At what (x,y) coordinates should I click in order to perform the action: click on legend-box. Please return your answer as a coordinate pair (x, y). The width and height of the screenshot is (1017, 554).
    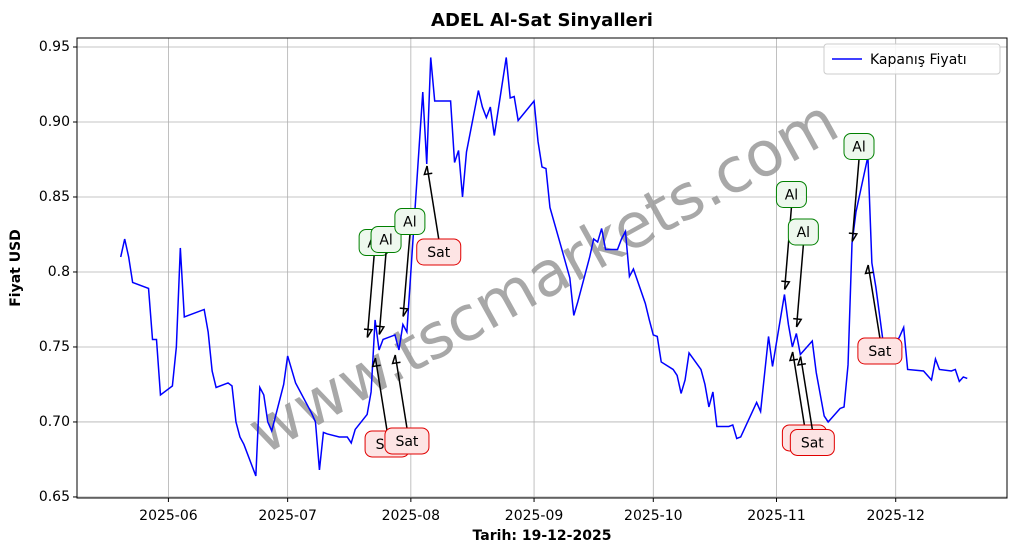
    Looking at the image, I should click on (912, 59).